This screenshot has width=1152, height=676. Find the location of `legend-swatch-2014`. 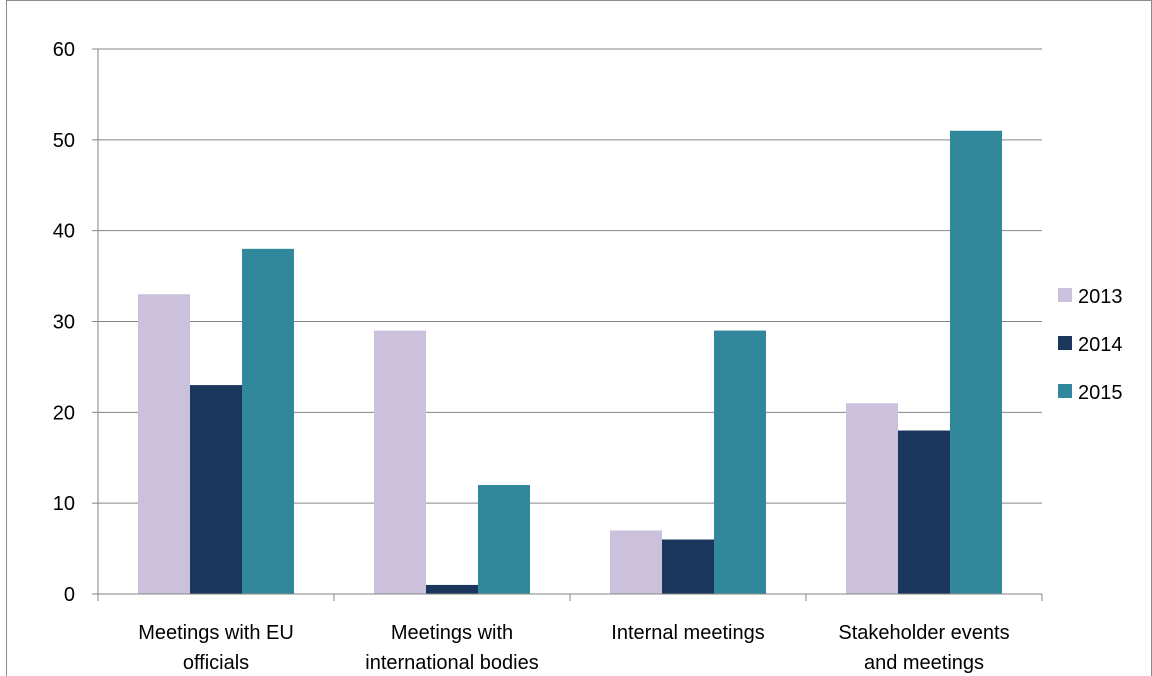

legend-swatch-2014 is located at coordinates (1065, 343).